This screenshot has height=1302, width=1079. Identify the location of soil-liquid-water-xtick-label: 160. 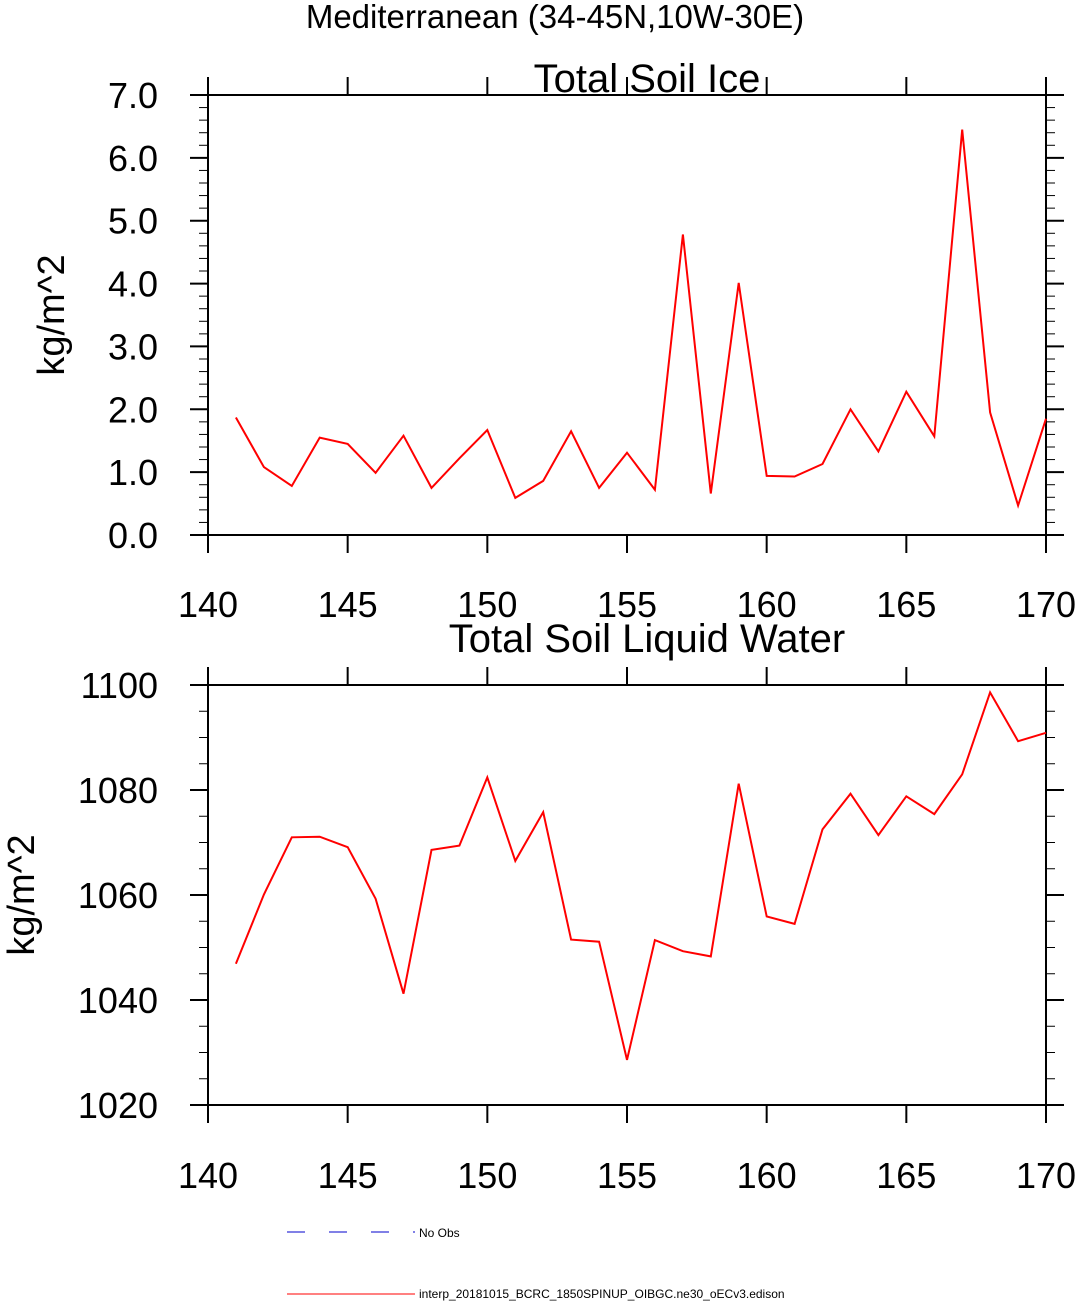
(767, 1175).